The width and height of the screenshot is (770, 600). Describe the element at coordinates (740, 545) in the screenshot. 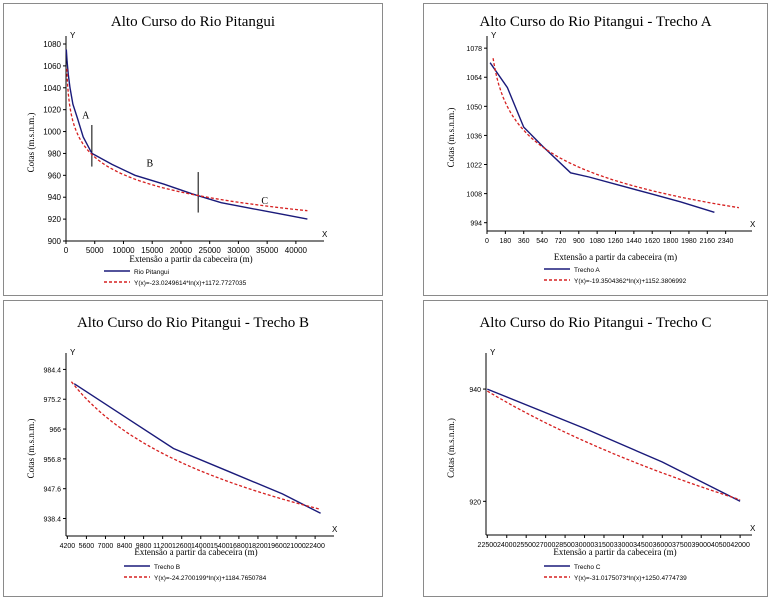

I see `x-tick-label: 42000` at that location.